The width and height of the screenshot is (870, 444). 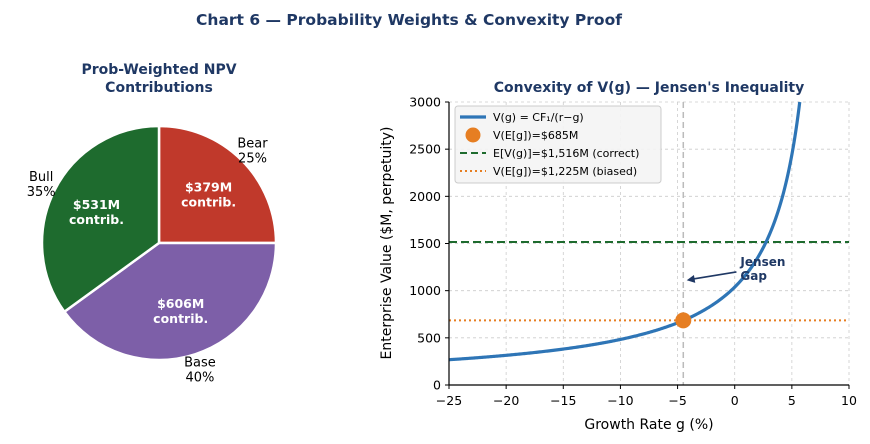 What do you see at coordinates (425, 243) in the screenshot?
I see `y-tick-label: 1500` at bounding box center [425, 243].